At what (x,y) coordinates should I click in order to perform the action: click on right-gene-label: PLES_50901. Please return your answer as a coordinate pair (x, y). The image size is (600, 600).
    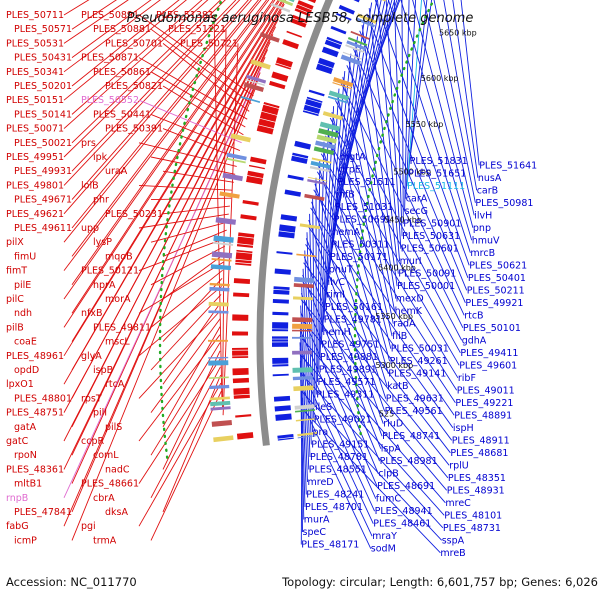
    Looking at the image, I should click on (432, 224).